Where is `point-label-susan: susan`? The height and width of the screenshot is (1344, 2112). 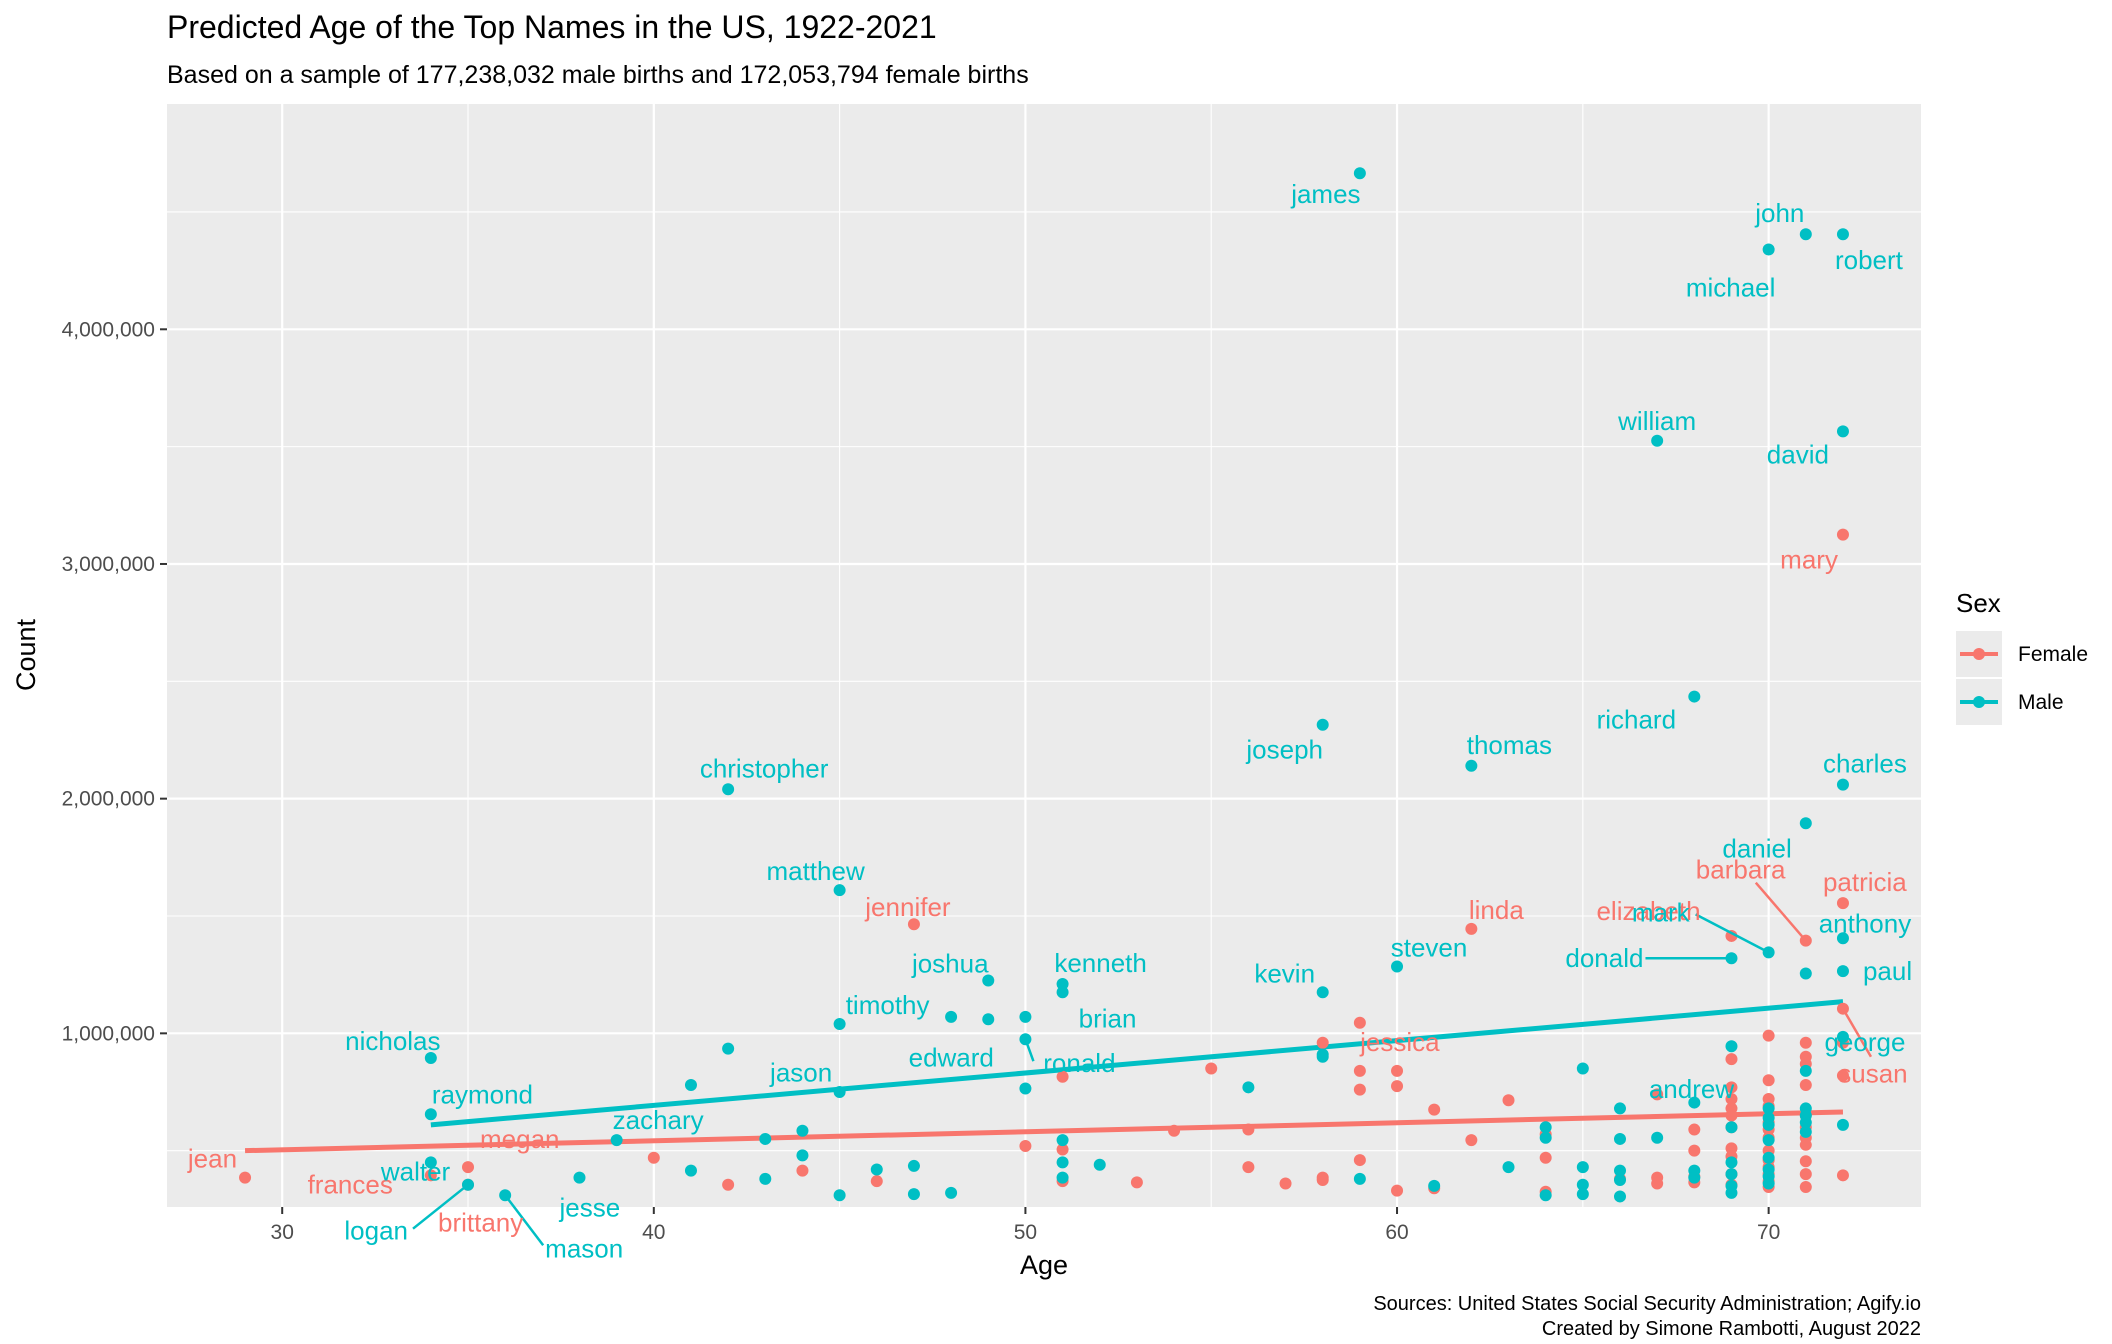
point-label-susan: susan is located at coordinates (1872, 1074).